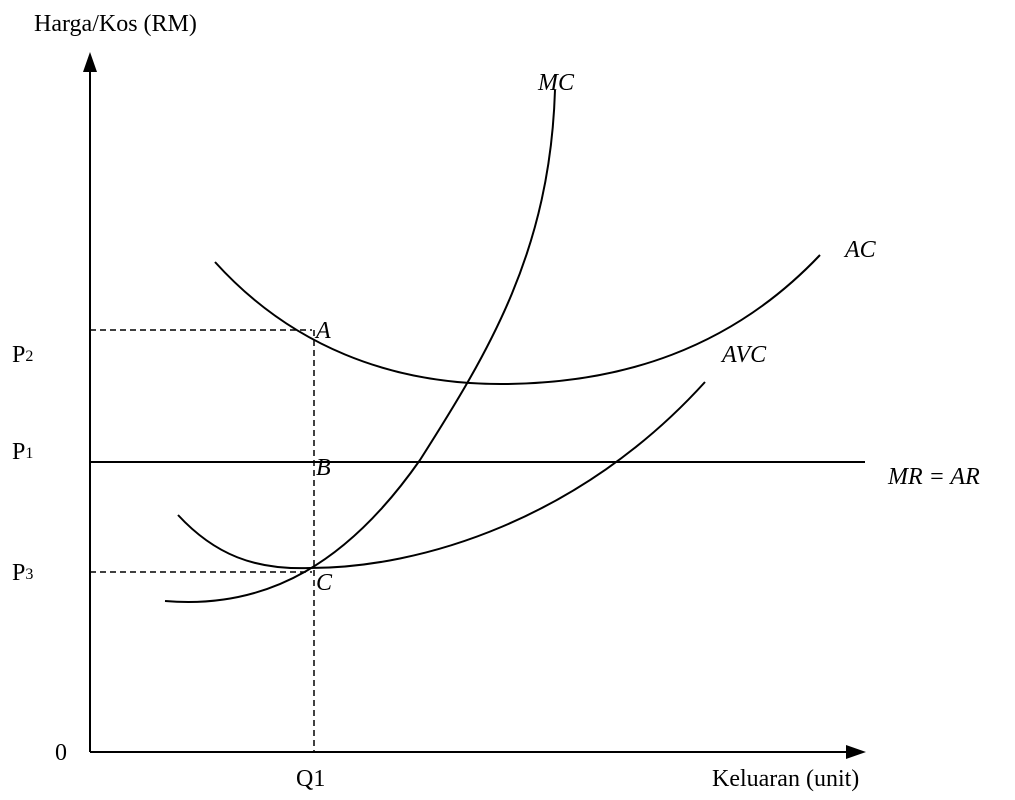 This screenshot has width=1015, height=800. What do you see at coordinates (310, 779) in the screenshot?
I see `q1-label: Q1` at bounding box center [310, 779].